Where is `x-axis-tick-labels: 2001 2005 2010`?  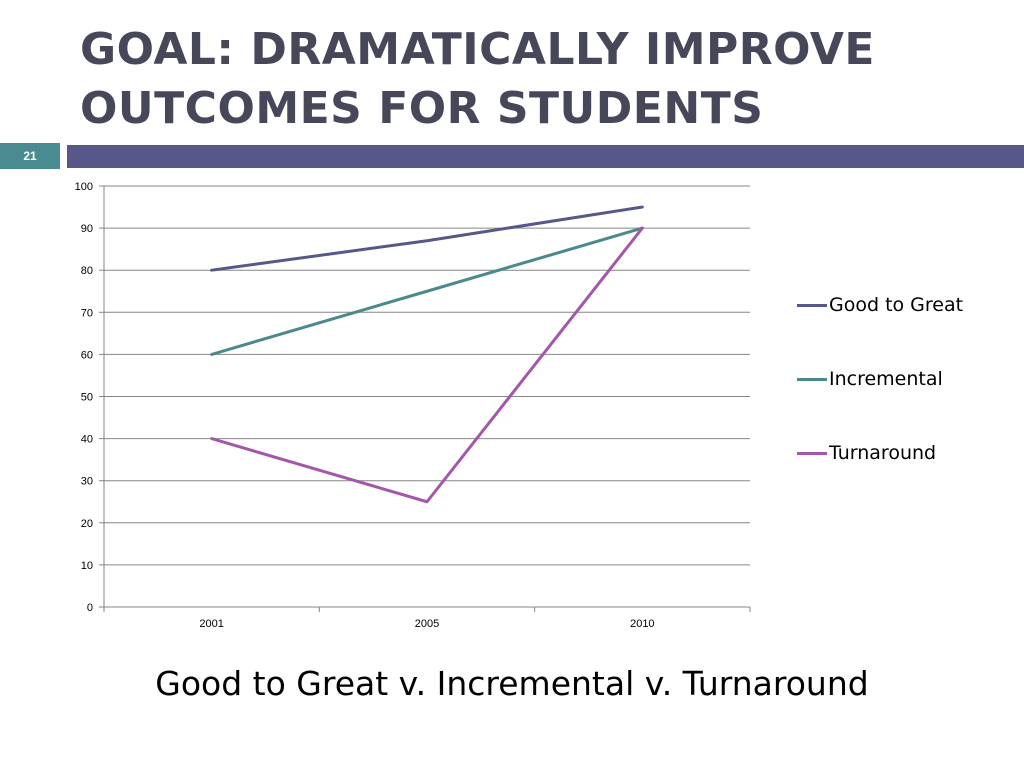
x-axis-tick-labels: 2001 2005 2010 is located at coordinates (426, 624).